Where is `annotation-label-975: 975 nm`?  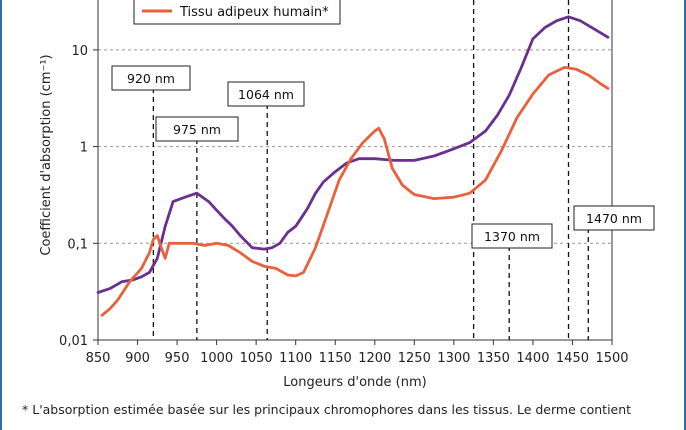 annotation-label-975: 975 nm is located at coordinates (197, 129).